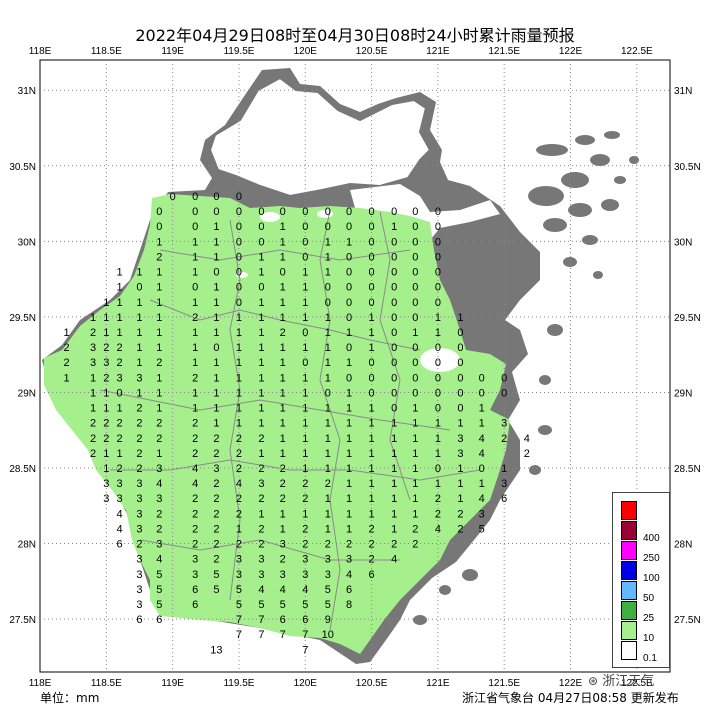 The width and height of the screenshot is (710, 710). What do you see at coordinates (683, 242) in the screenshot?
I see `lat-tick-label-right: 30N` at bounding box center [683, 242].